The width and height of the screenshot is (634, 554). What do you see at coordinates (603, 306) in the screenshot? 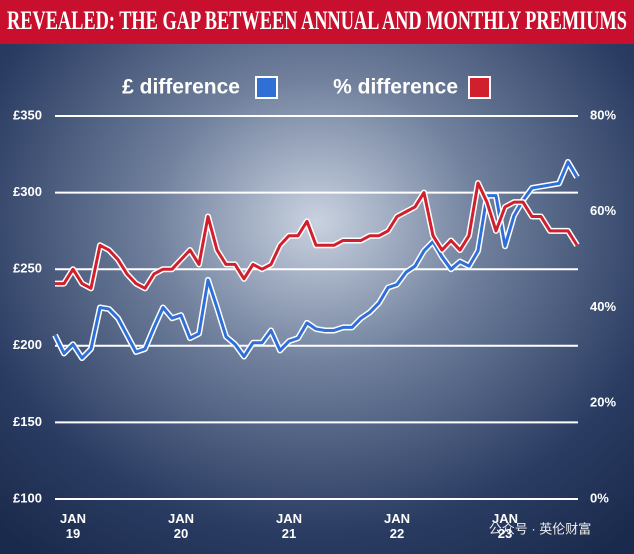
I see `y2-tick-label: 40%` at bounding box center [603, 306].